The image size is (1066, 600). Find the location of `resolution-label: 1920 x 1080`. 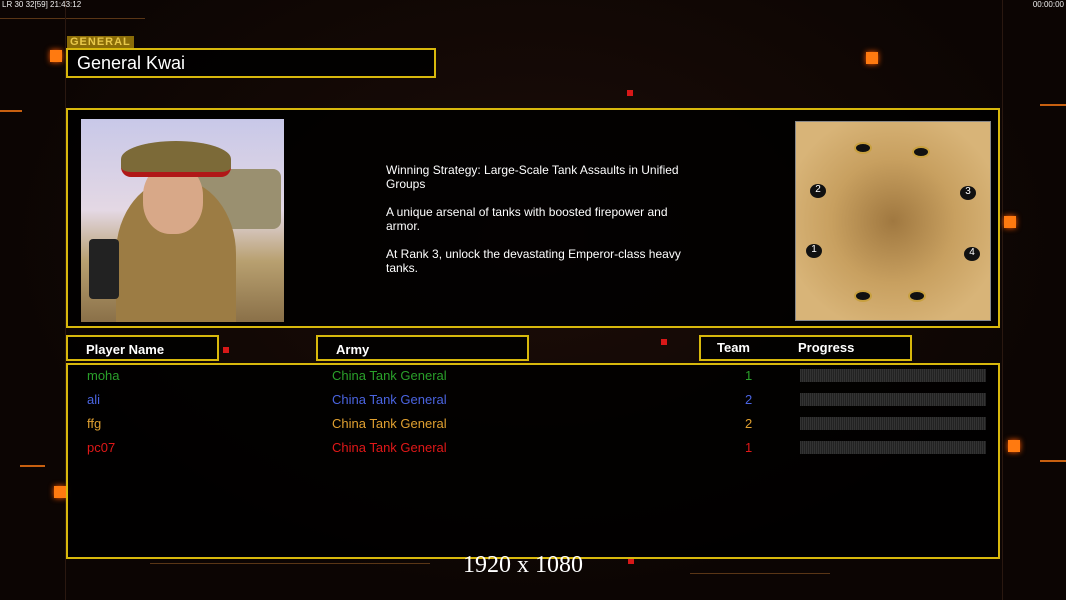

resolution-label: 1920 x 1080 is located at coordinates (523, 565).